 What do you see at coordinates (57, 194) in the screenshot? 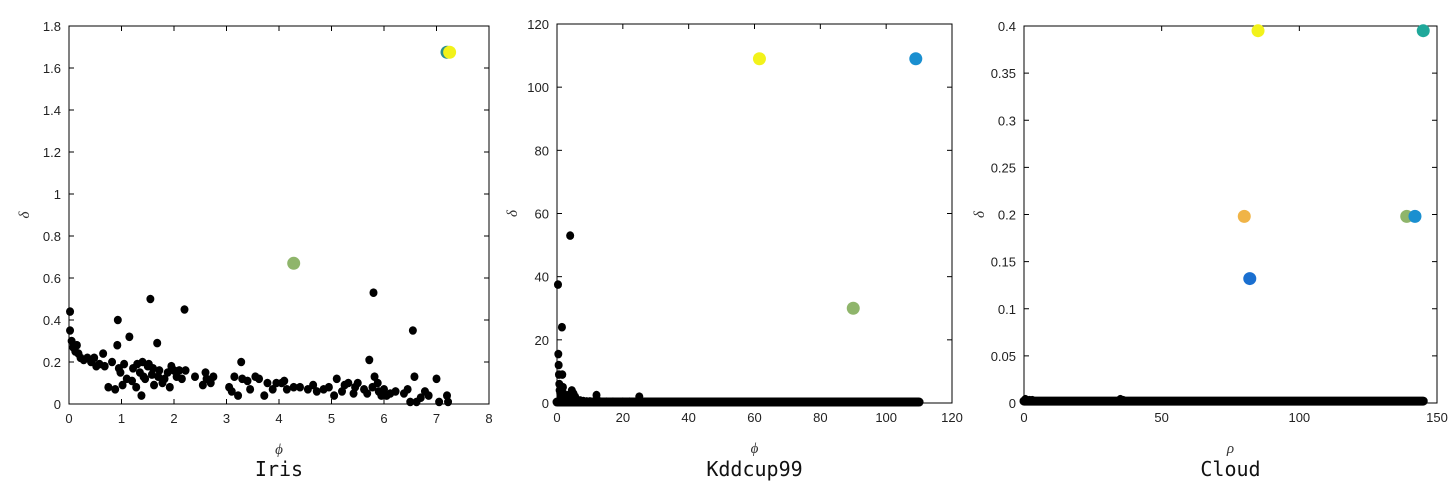
I see `y-tick-label: 1` at bounding box center [57, 194].